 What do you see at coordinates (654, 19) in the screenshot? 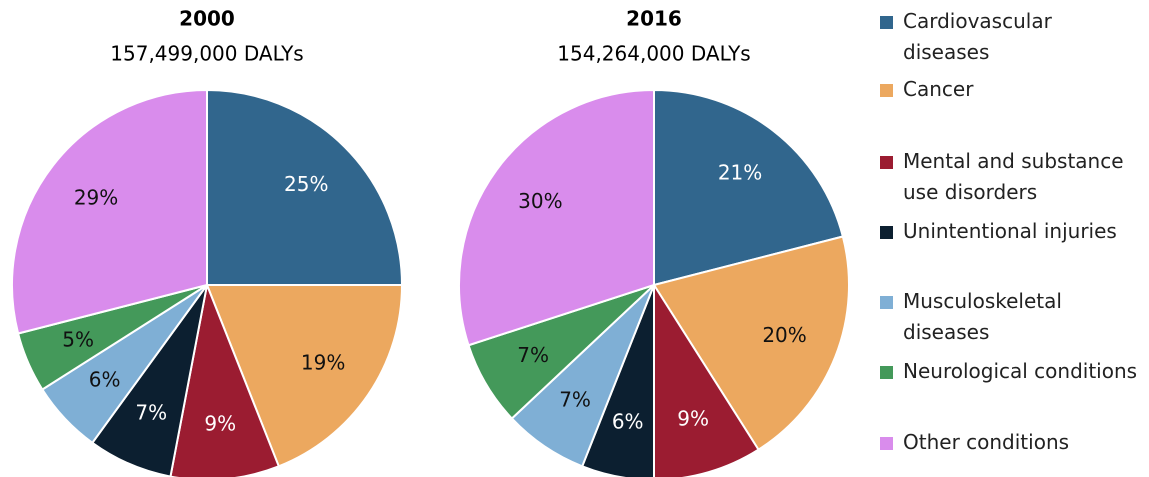
I see `chart-title: 2016` at bounding box center [654, 19].